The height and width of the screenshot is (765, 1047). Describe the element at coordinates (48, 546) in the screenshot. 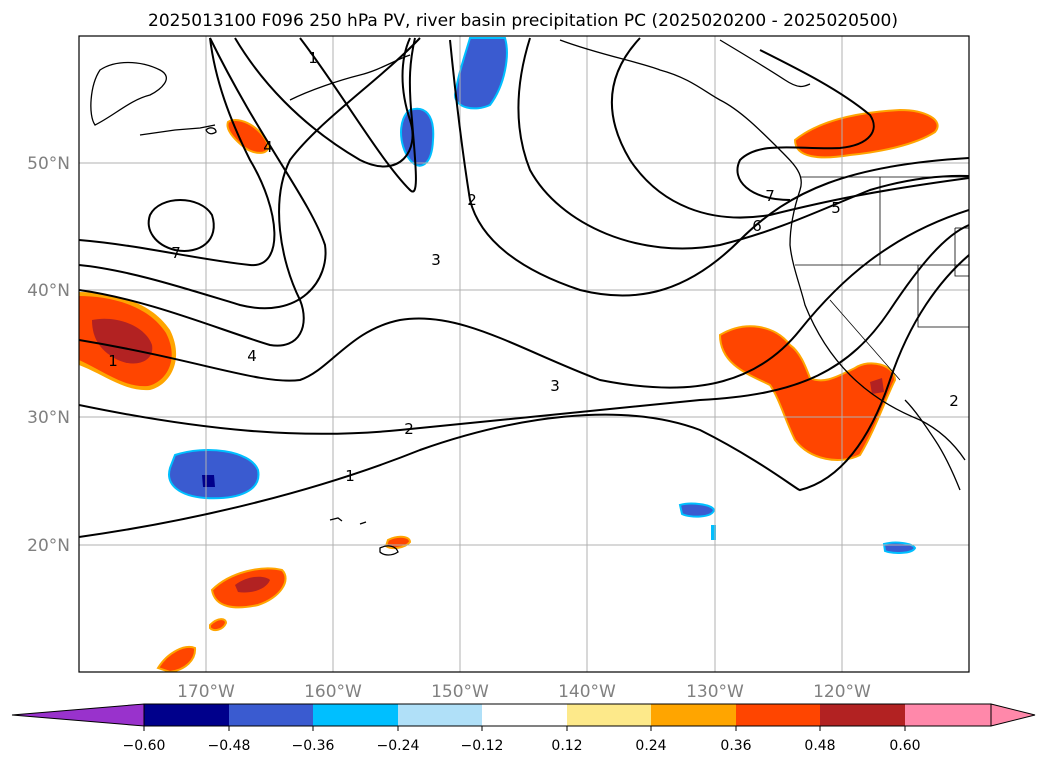

I see `lat-label-20n: 20°N` at that location.